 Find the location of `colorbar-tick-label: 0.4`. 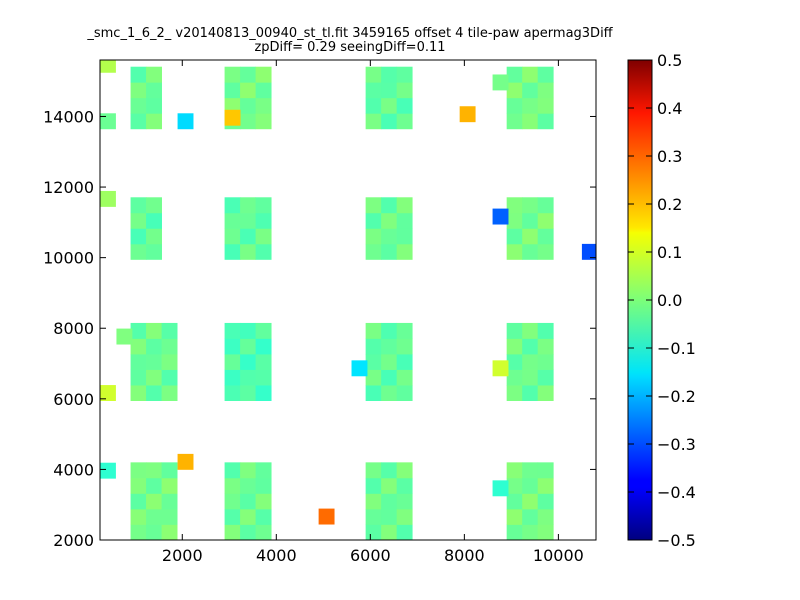

colorbar-tick-label: 0.4 is located at coordinates (669, 108).